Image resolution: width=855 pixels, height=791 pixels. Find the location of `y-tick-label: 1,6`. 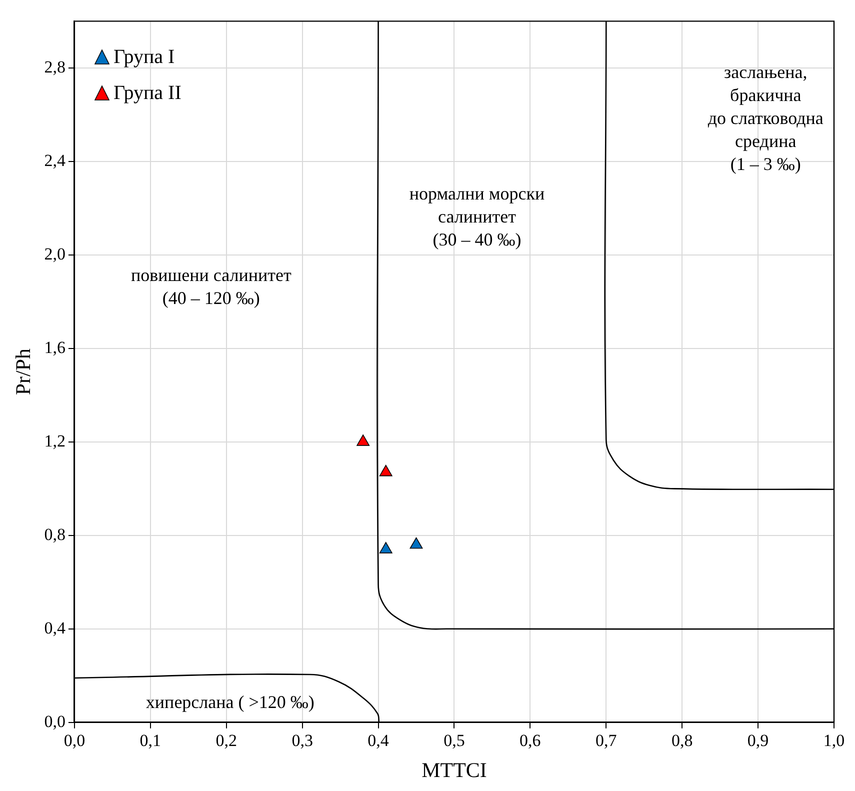

y-tick-label: 1,6 is located at coordinates (55, 347).